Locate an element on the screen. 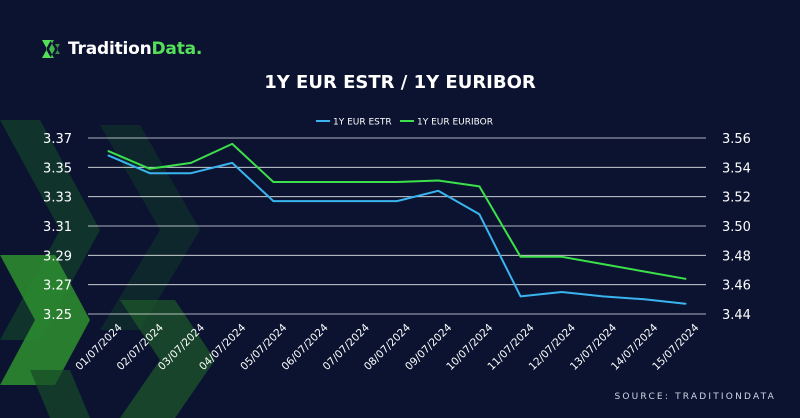 This screenshot has height=418, width=800. legend-label: 1Y EUR EURIBOR is located at coordinates (455, 123).